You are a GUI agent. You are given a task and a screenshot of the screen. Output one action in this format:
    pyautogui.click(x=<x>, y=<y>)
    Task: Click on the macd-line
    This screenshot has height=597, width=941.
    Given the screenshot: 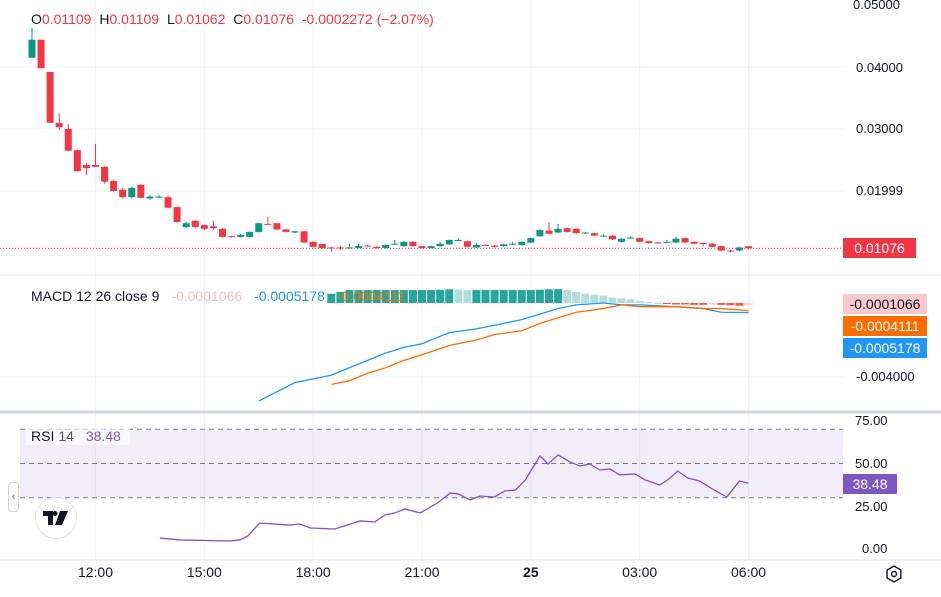 What is the action you would take?
    pyautogui.click(x=503, y=352)
    